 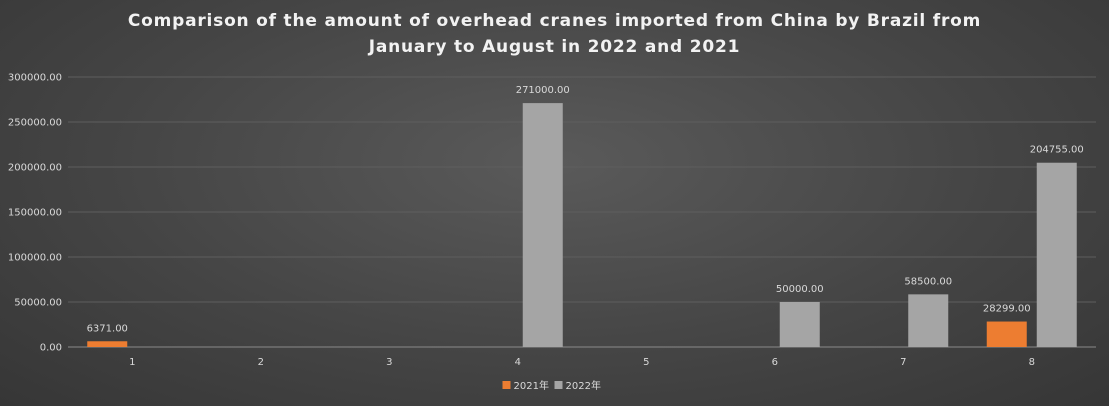 I want to click on y-tick-label: 100000.00, so click(x=35, y=258).